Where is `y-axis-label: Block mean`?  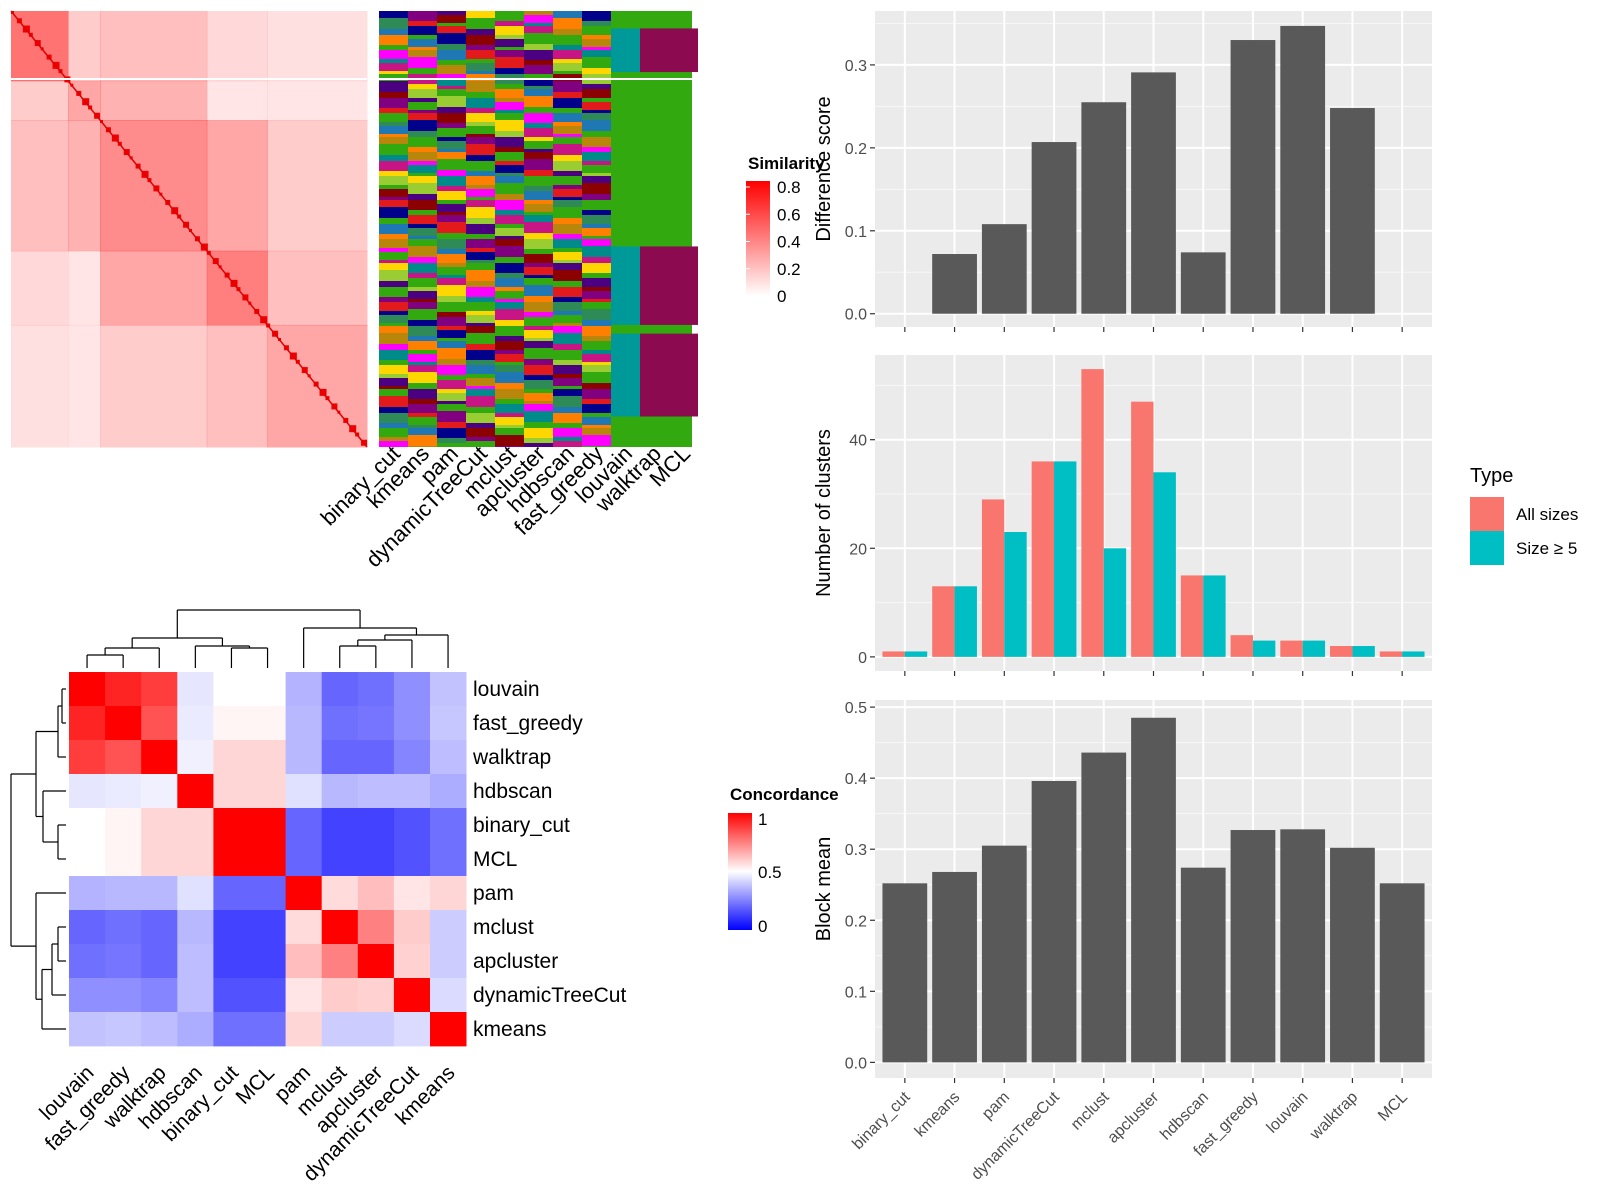 y-axis-label: Block mean is located at coordinates (824, 889).